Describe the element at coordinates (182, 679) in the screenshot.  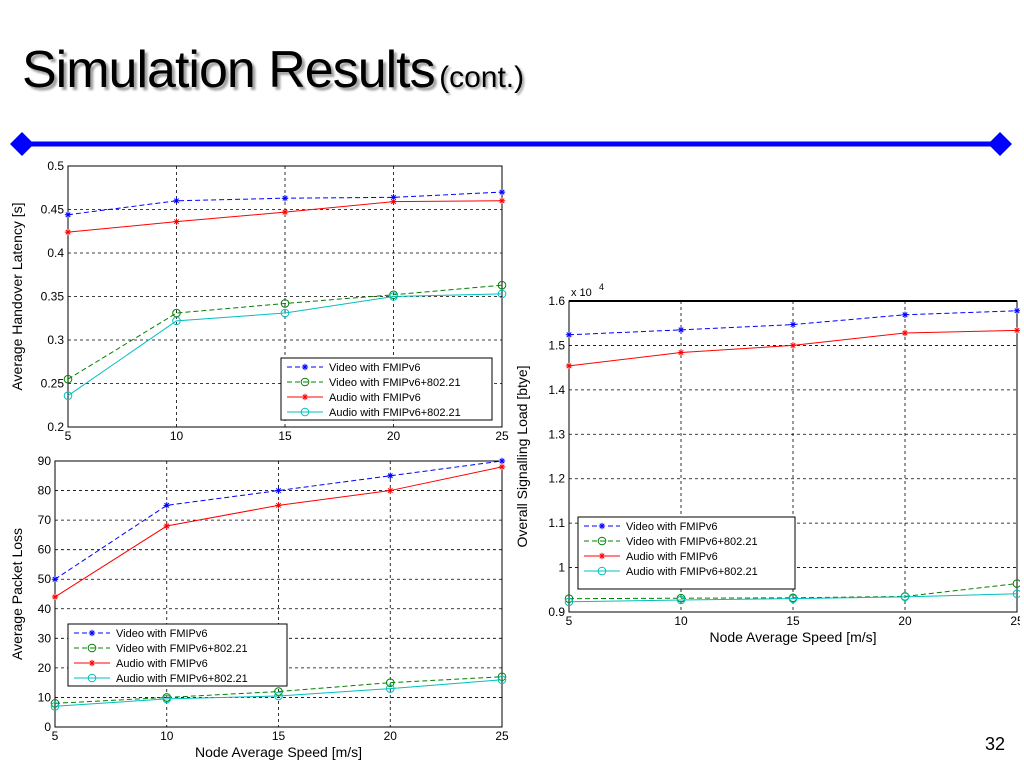
I see `legend-label: Audio with FMIPv6+802.21` at that location.